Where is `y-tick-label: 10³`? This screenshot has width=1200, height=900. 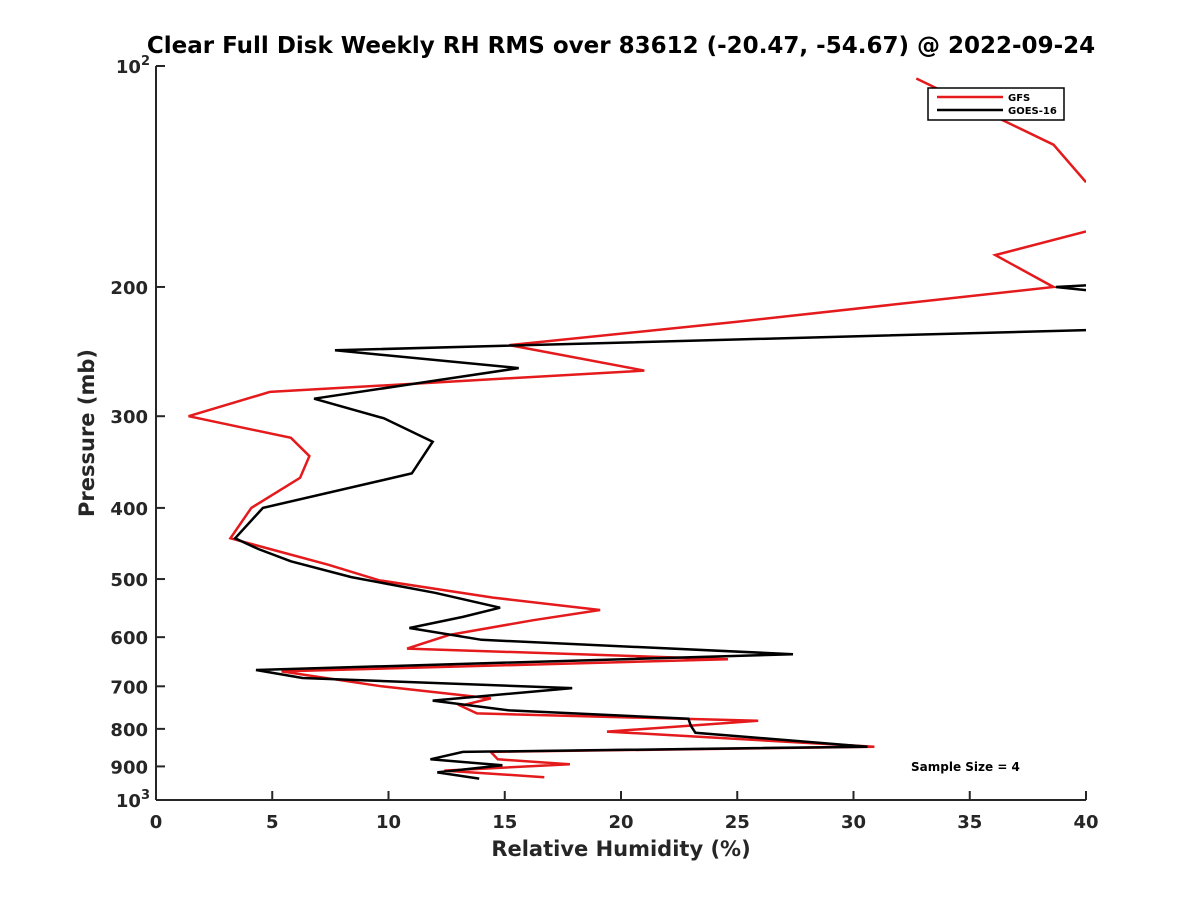 y-tick-label: 10³ is located at coordinates (133, 800).